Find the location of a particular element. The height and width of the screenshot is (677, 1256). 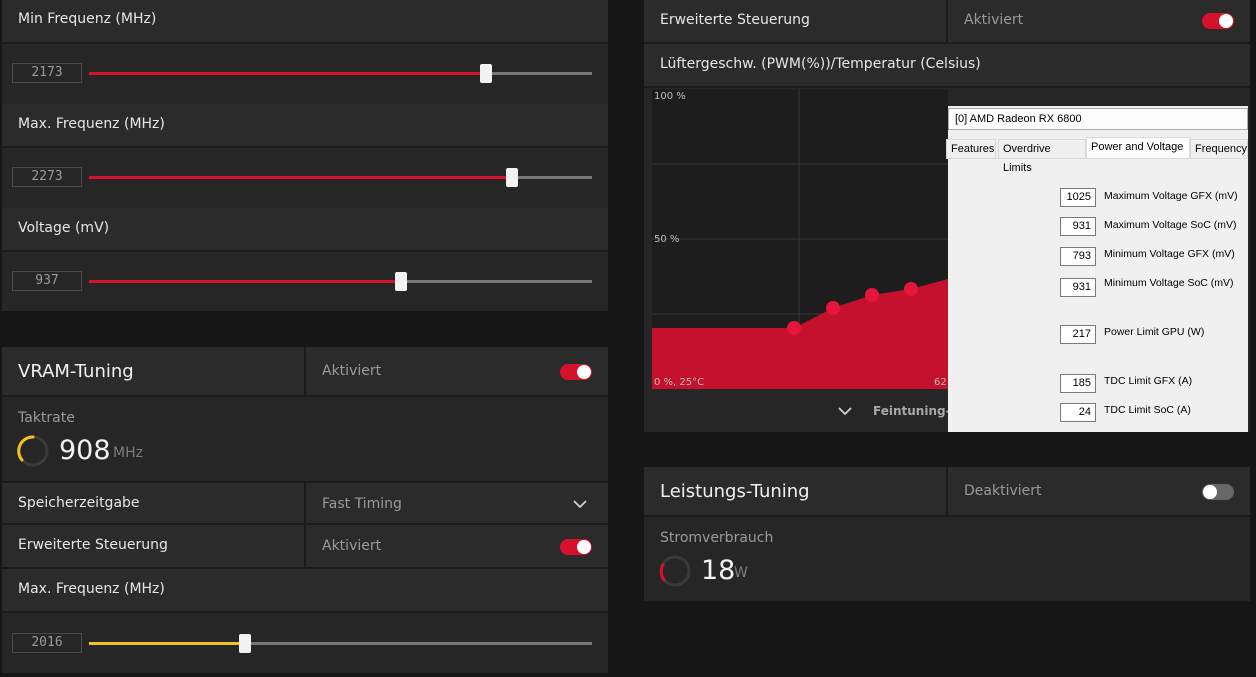

vram-clock-value: 908 is located at coordinates (85, 450).